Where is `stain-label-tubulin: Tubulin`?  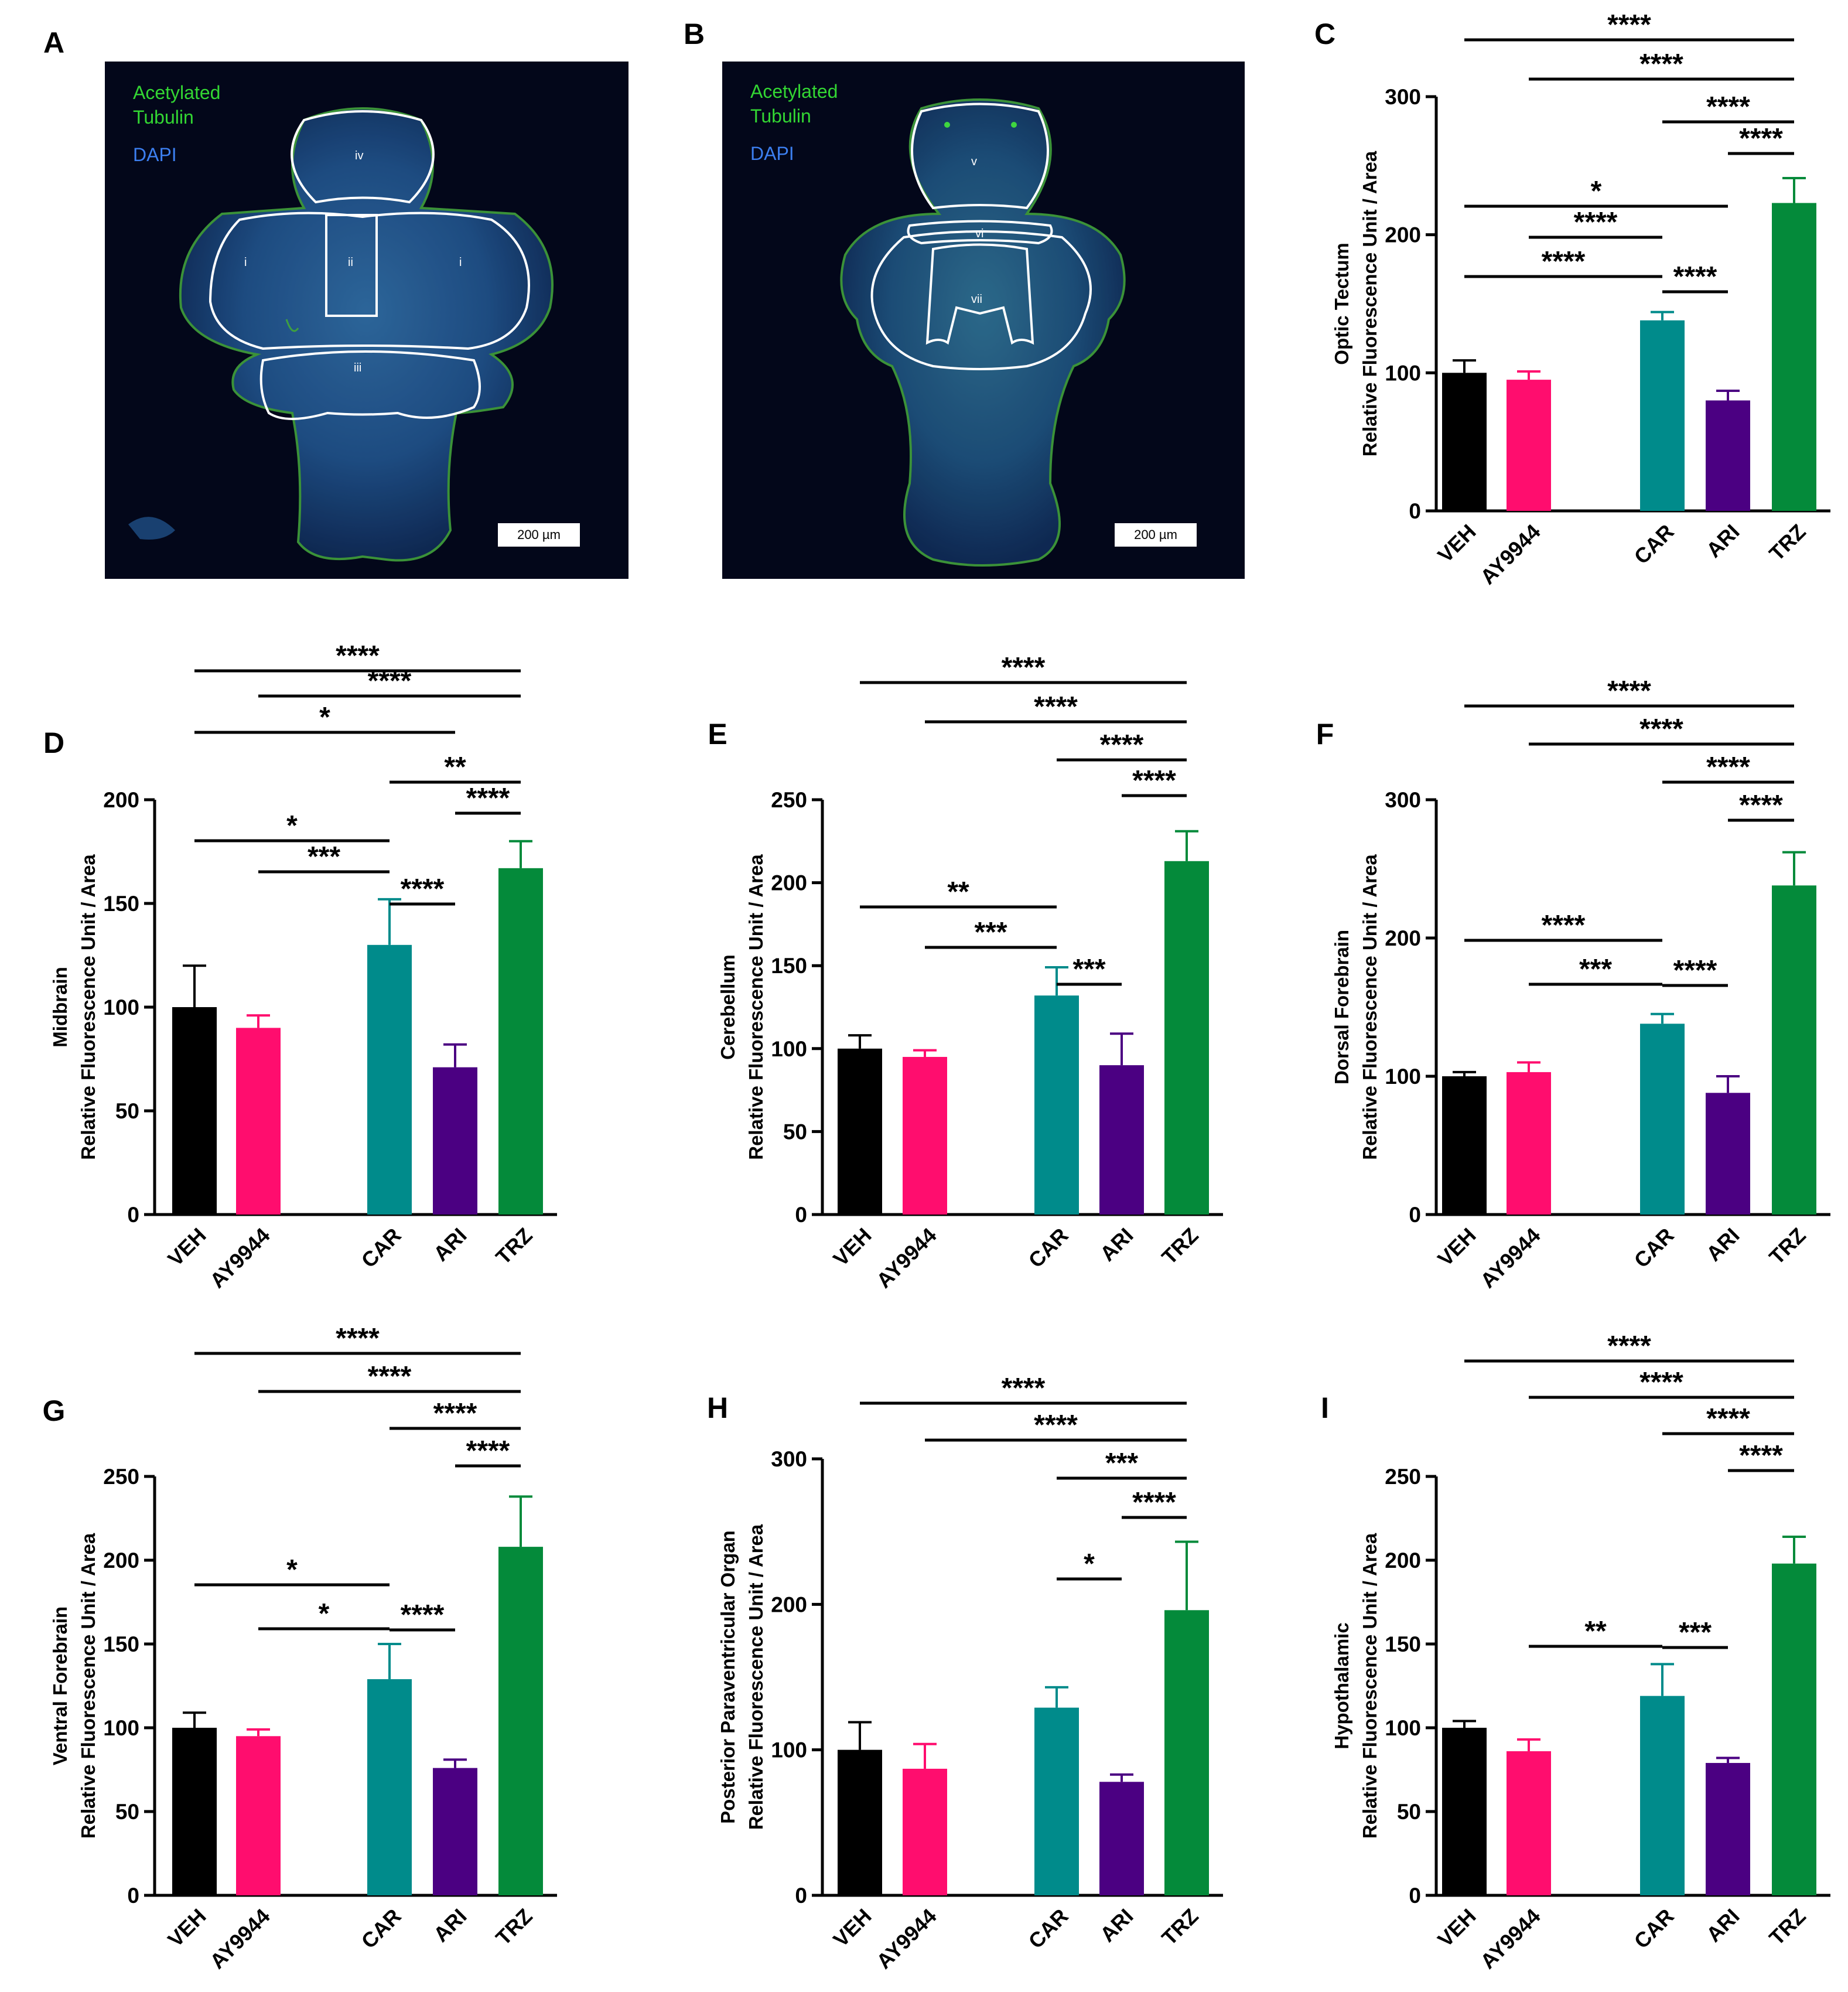 stain-label-tubulin: Tubulin is located at coordinates (781, 116).